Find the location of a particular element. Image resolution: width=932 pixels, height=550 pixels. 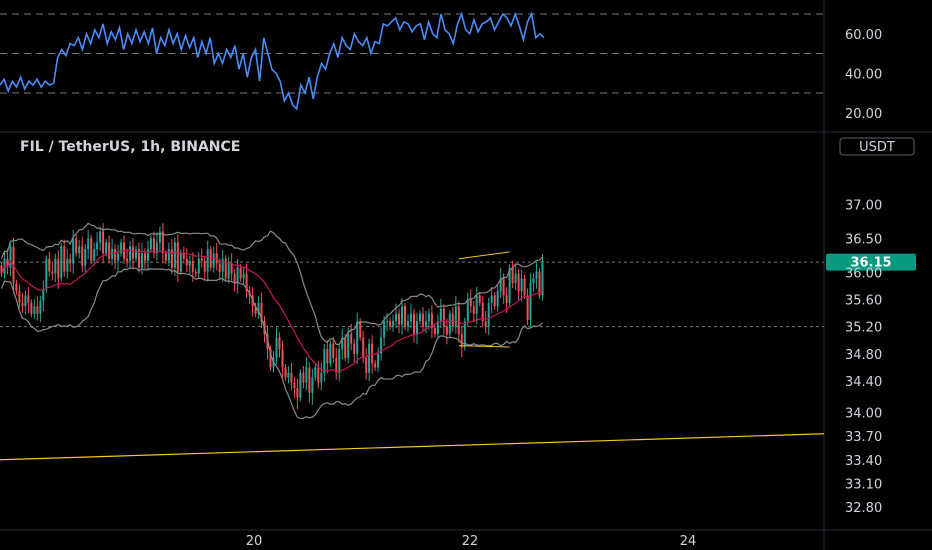

rsi-line is located at coordinates (272, 61).